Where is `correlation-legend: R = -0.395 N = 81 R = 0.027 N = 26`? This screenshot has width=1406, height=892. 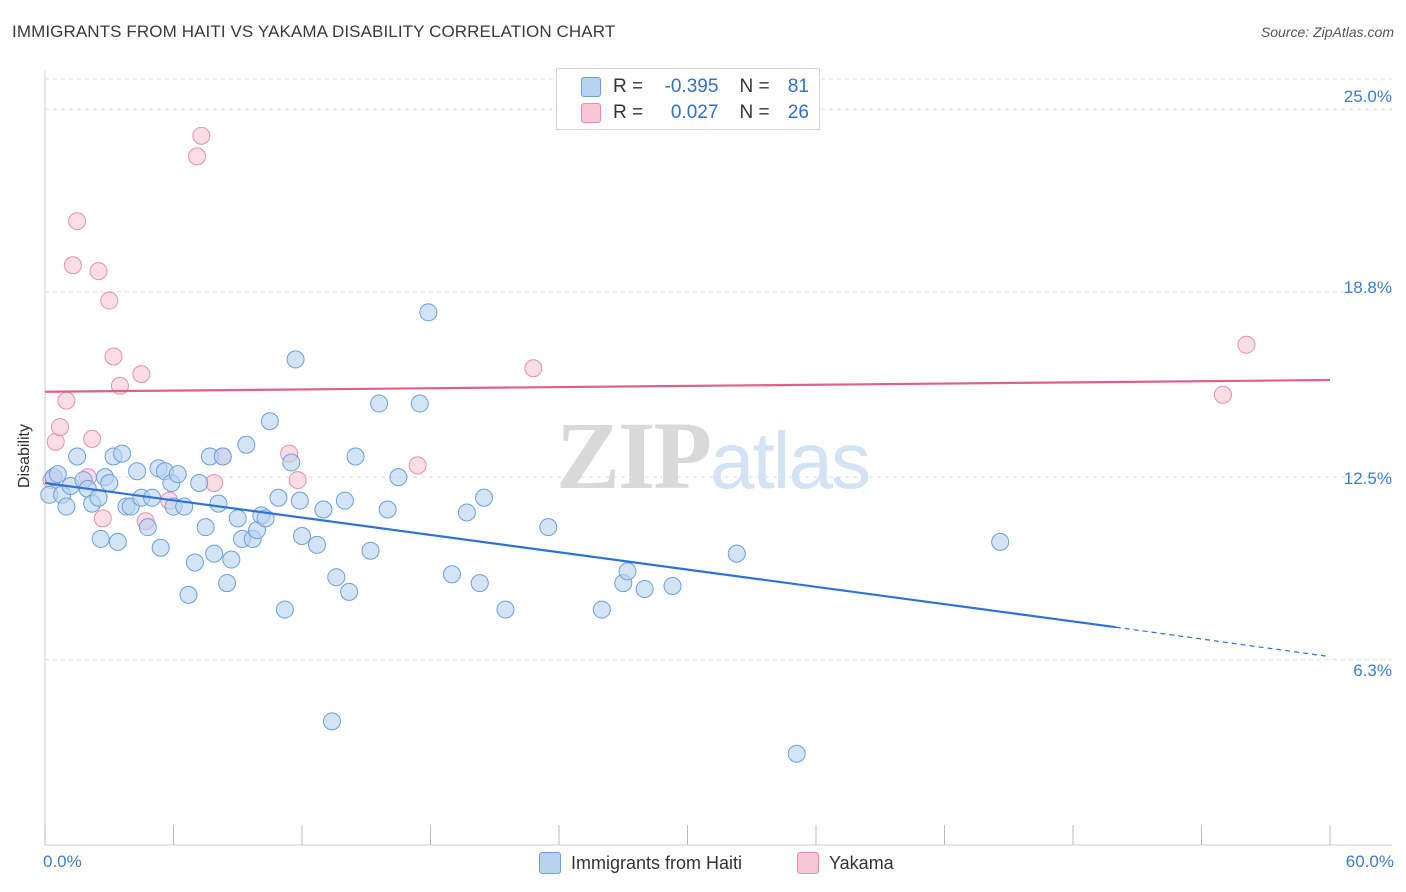 correlation-legend: R = -0.395 N = 81 R = 0.027 N = 26 is located at coordinates (688, 99).